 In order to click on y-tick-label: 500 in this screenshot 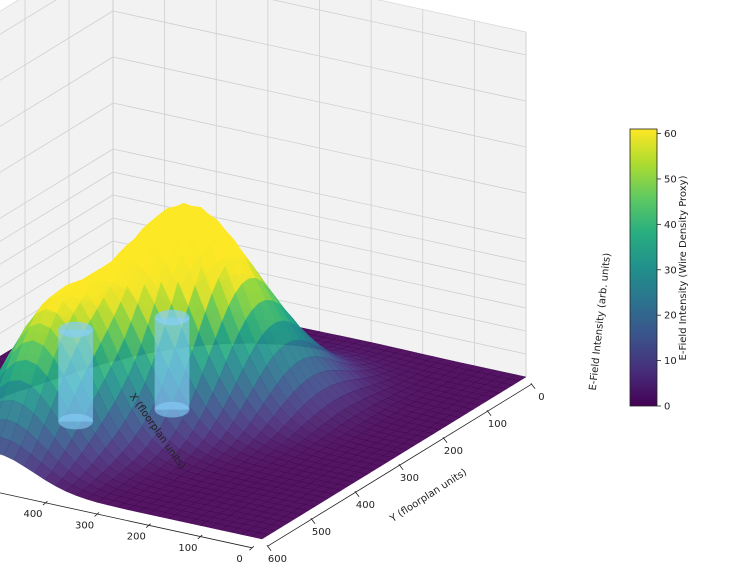, I will do `click(321, 532)`.